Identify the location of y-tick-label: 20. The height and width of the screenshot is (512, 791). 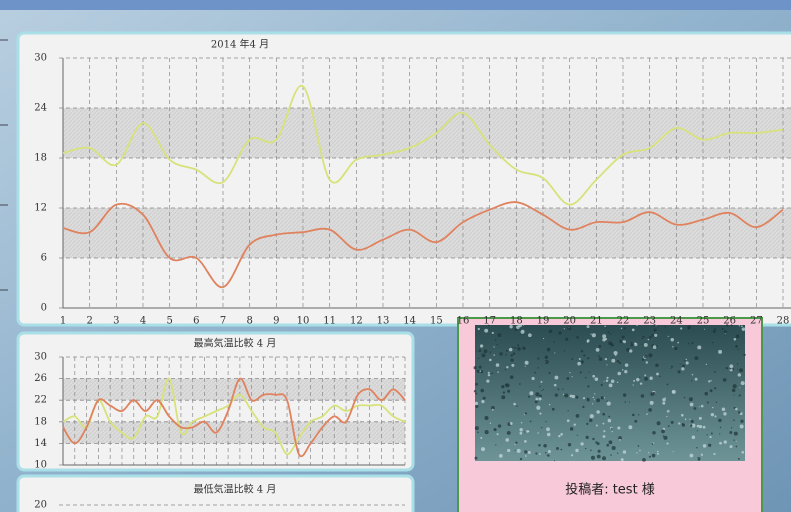
(40, 505).